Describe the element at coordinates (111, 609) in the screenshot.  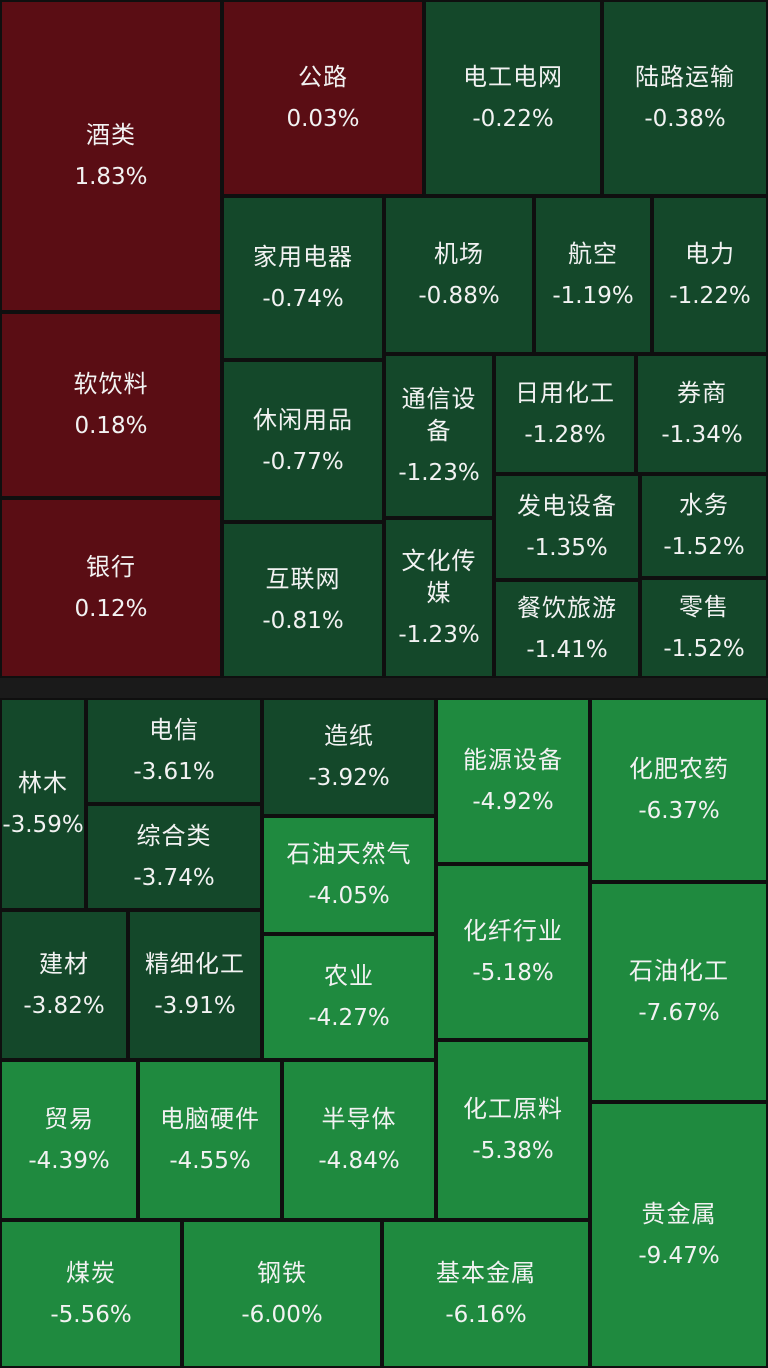
I see `sector-change: 0.12%` at that location.